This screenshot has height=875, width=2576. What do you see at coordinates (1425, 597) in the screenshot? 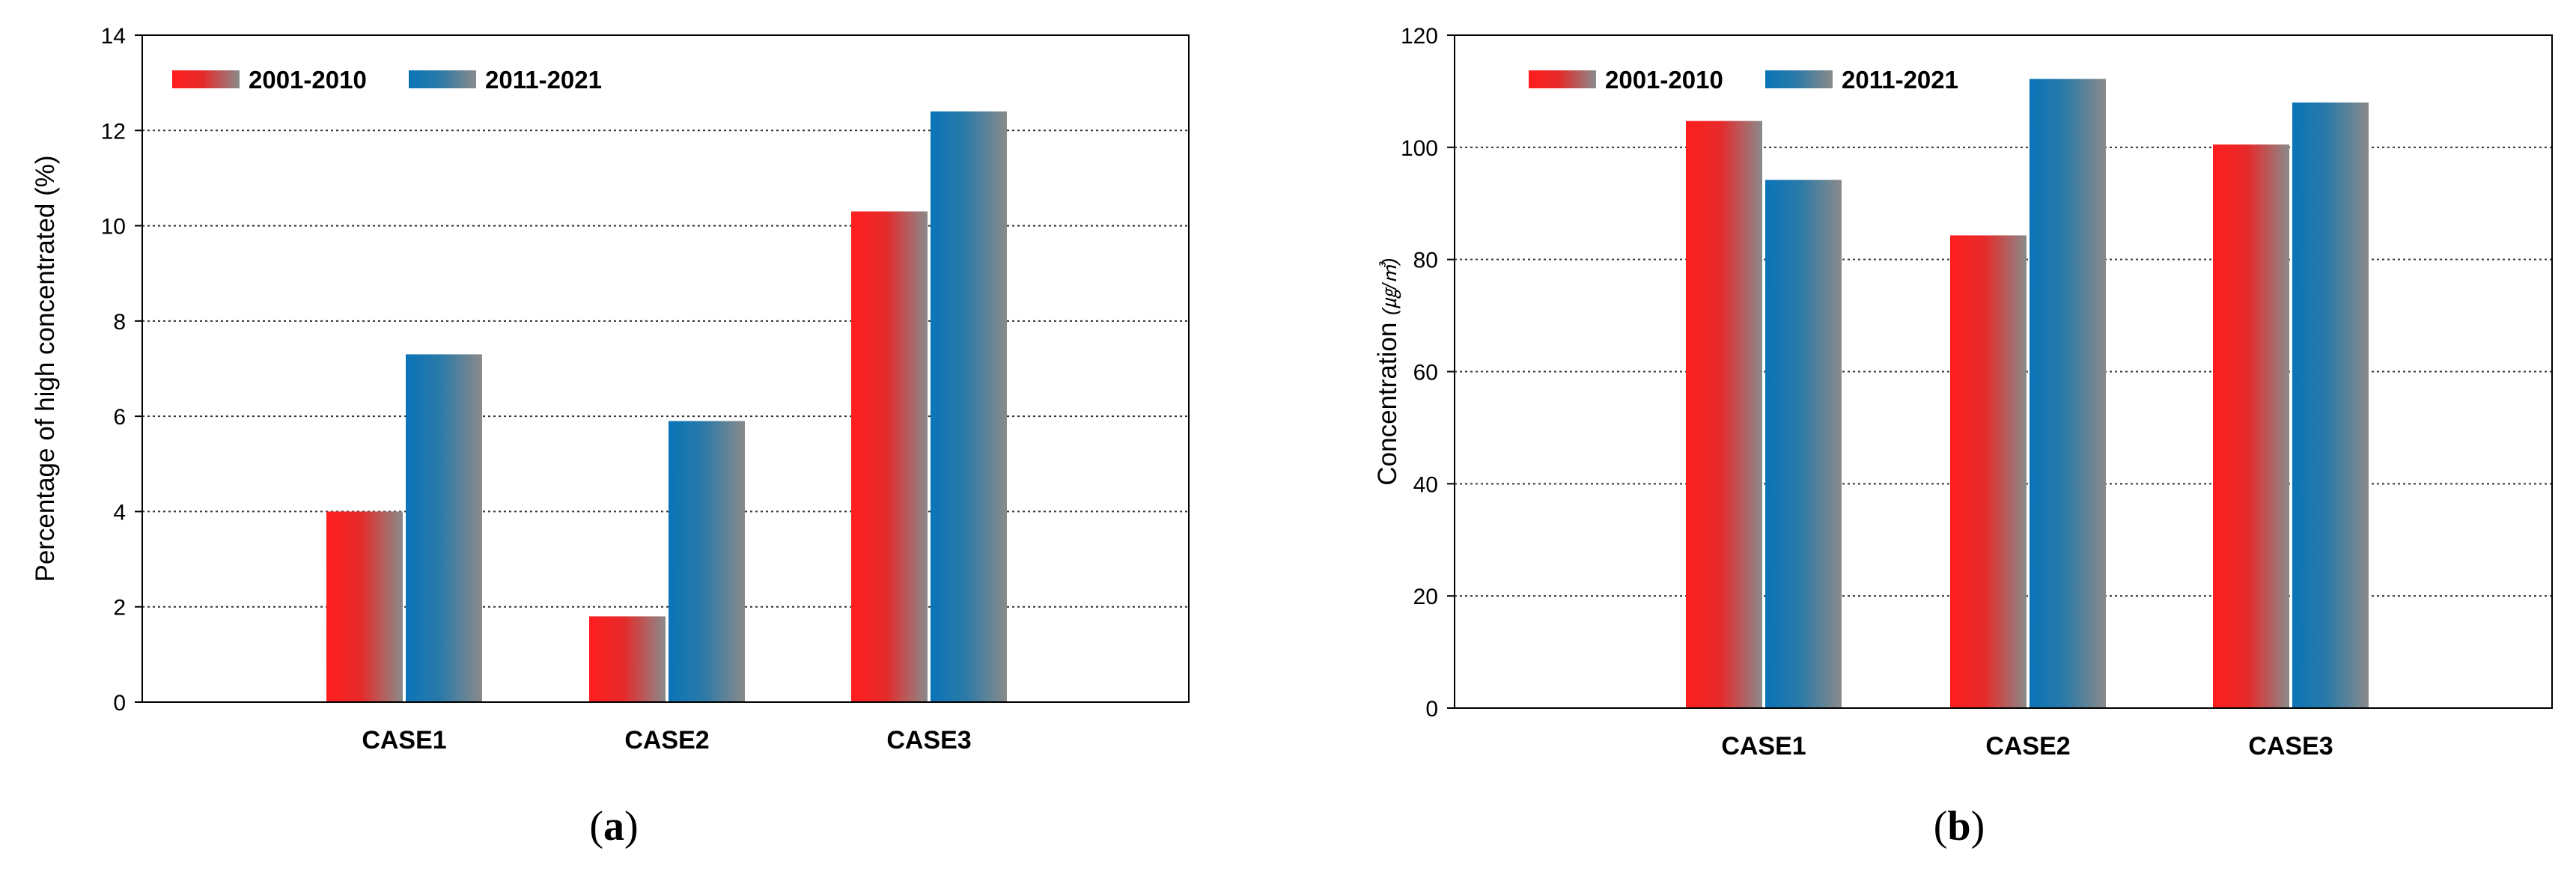
I see `y-tick-label: 20` at bounding box center [1425, 597].